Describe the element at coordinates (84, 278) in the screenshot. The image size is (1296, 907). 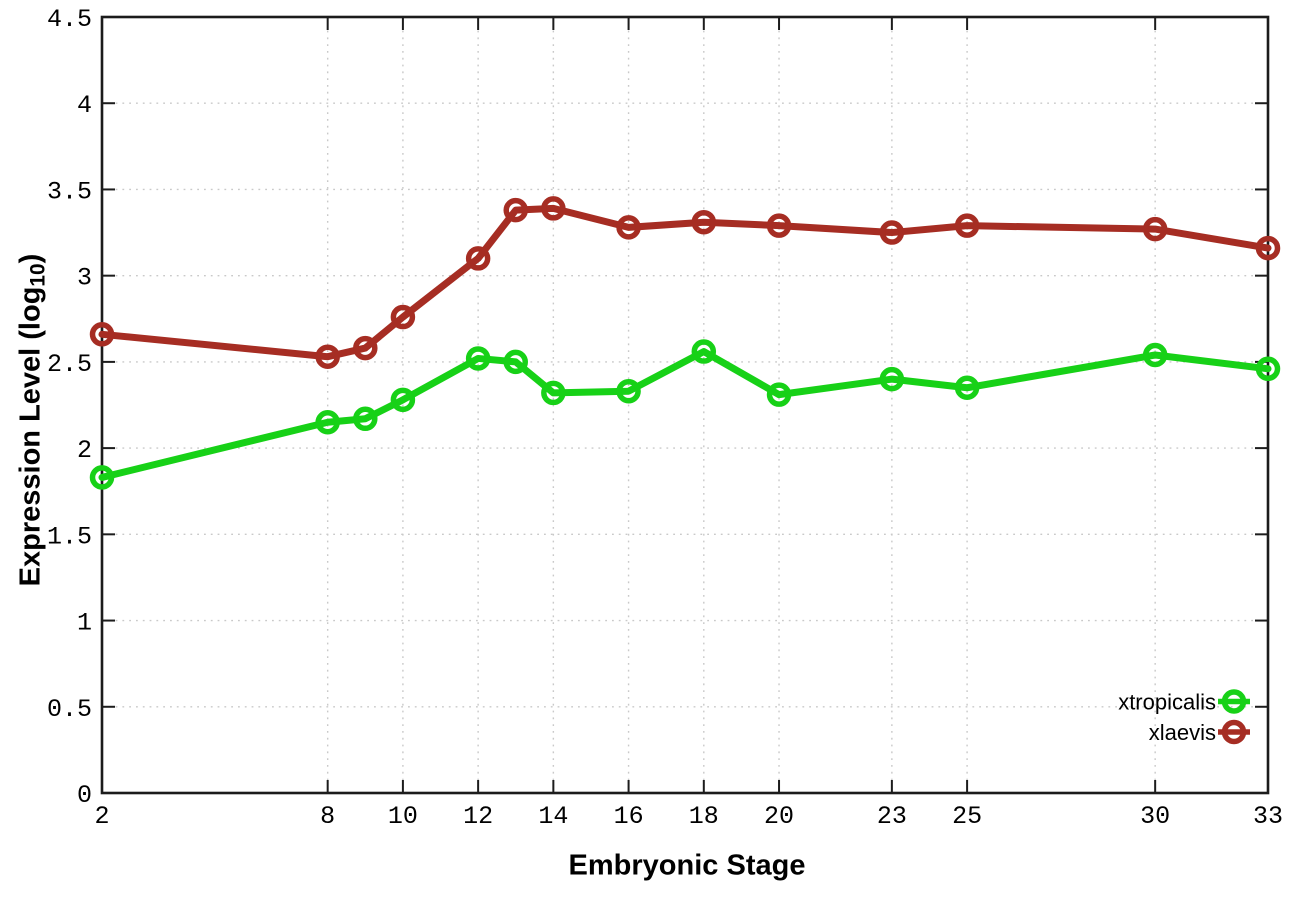
I see `y-tick-label: 3` at that location.